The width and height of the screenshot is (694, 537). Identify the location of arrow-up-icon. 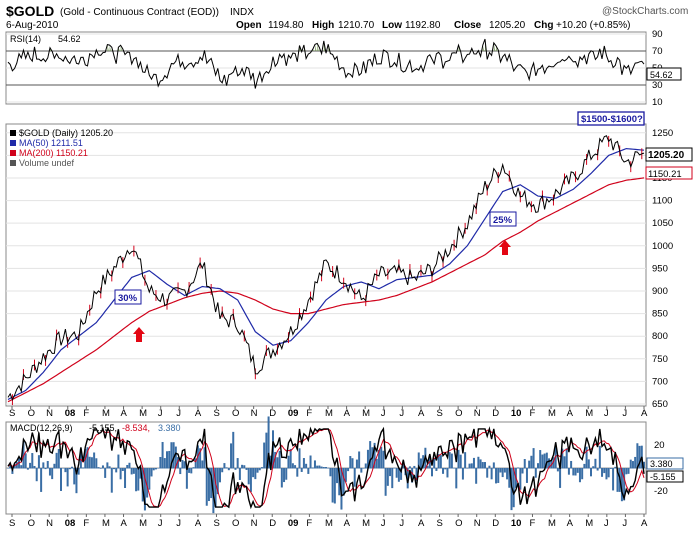
(139, 334).